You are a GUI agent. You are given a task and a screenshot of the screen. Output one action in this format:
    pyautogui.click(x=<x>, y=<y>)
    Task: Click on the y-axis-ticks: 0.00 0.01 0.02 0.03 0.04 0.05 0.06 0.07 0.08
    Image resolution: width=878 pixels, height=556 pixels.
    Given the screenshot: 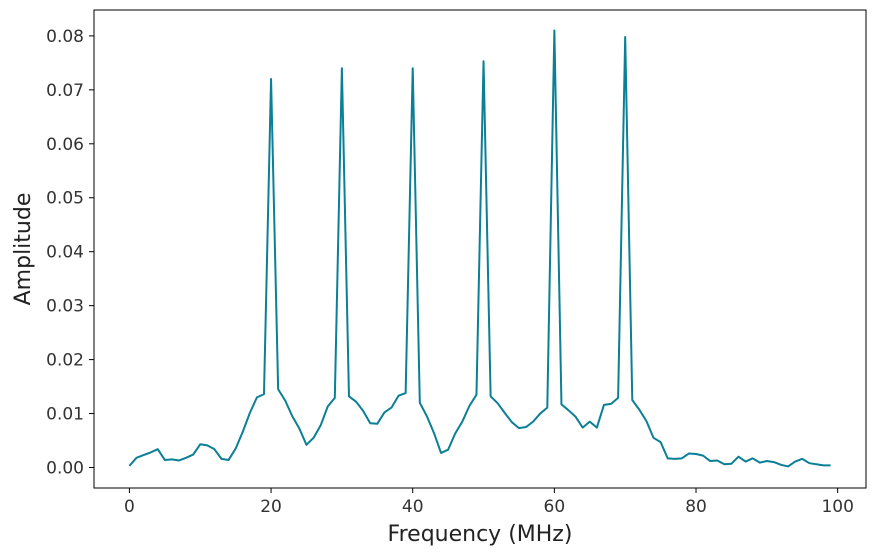 What is the action you would take?
    pyautogui.click(x=70, y=252)
    